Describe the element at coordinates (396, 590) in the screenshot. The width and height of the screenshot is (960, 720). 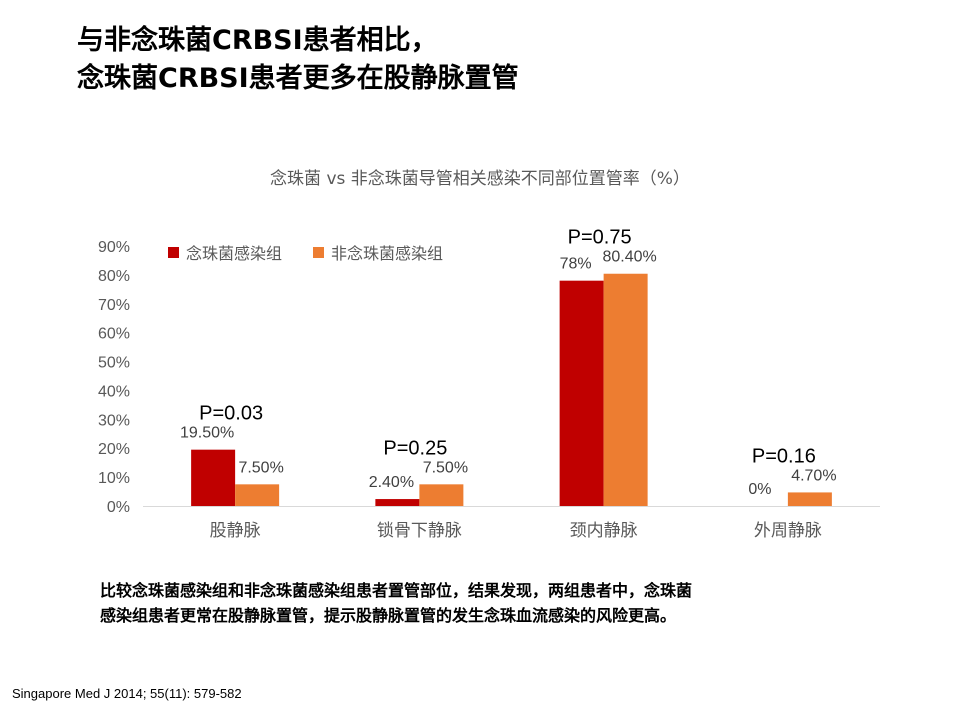
I see `conclusion-line-1: 比较念珠菌感染组和非念珠菌感染组患者置管部位，结果发现，两组患者中，念珠菌` at that location.